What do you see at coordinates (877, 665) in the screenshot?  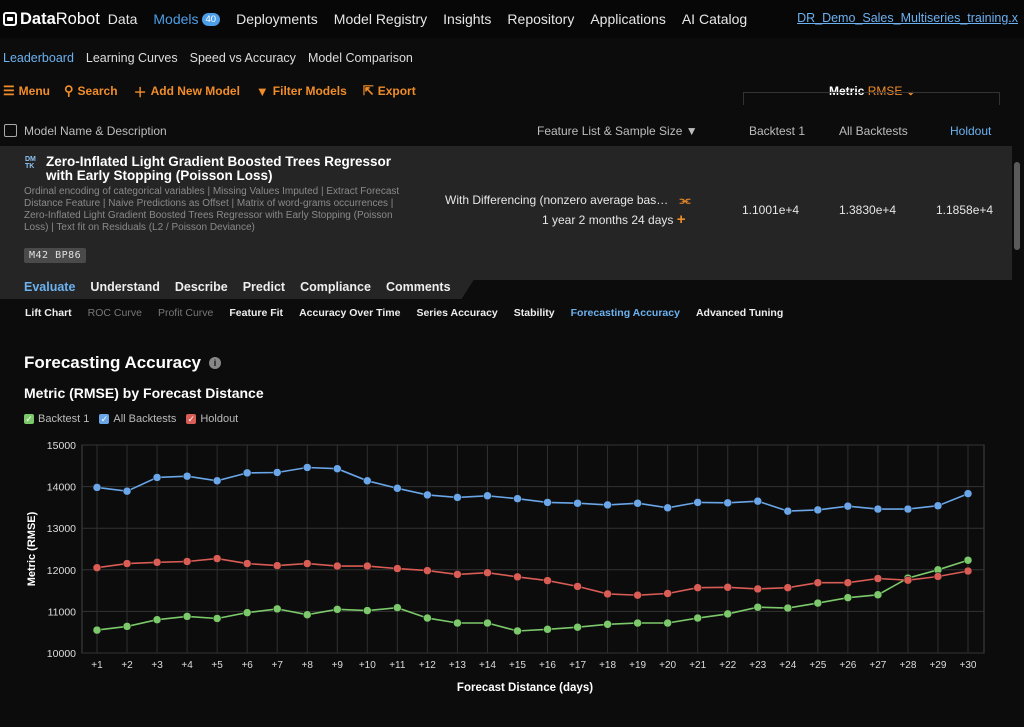 I see `x-tick-label: +27` at bounding box center [877, 665].